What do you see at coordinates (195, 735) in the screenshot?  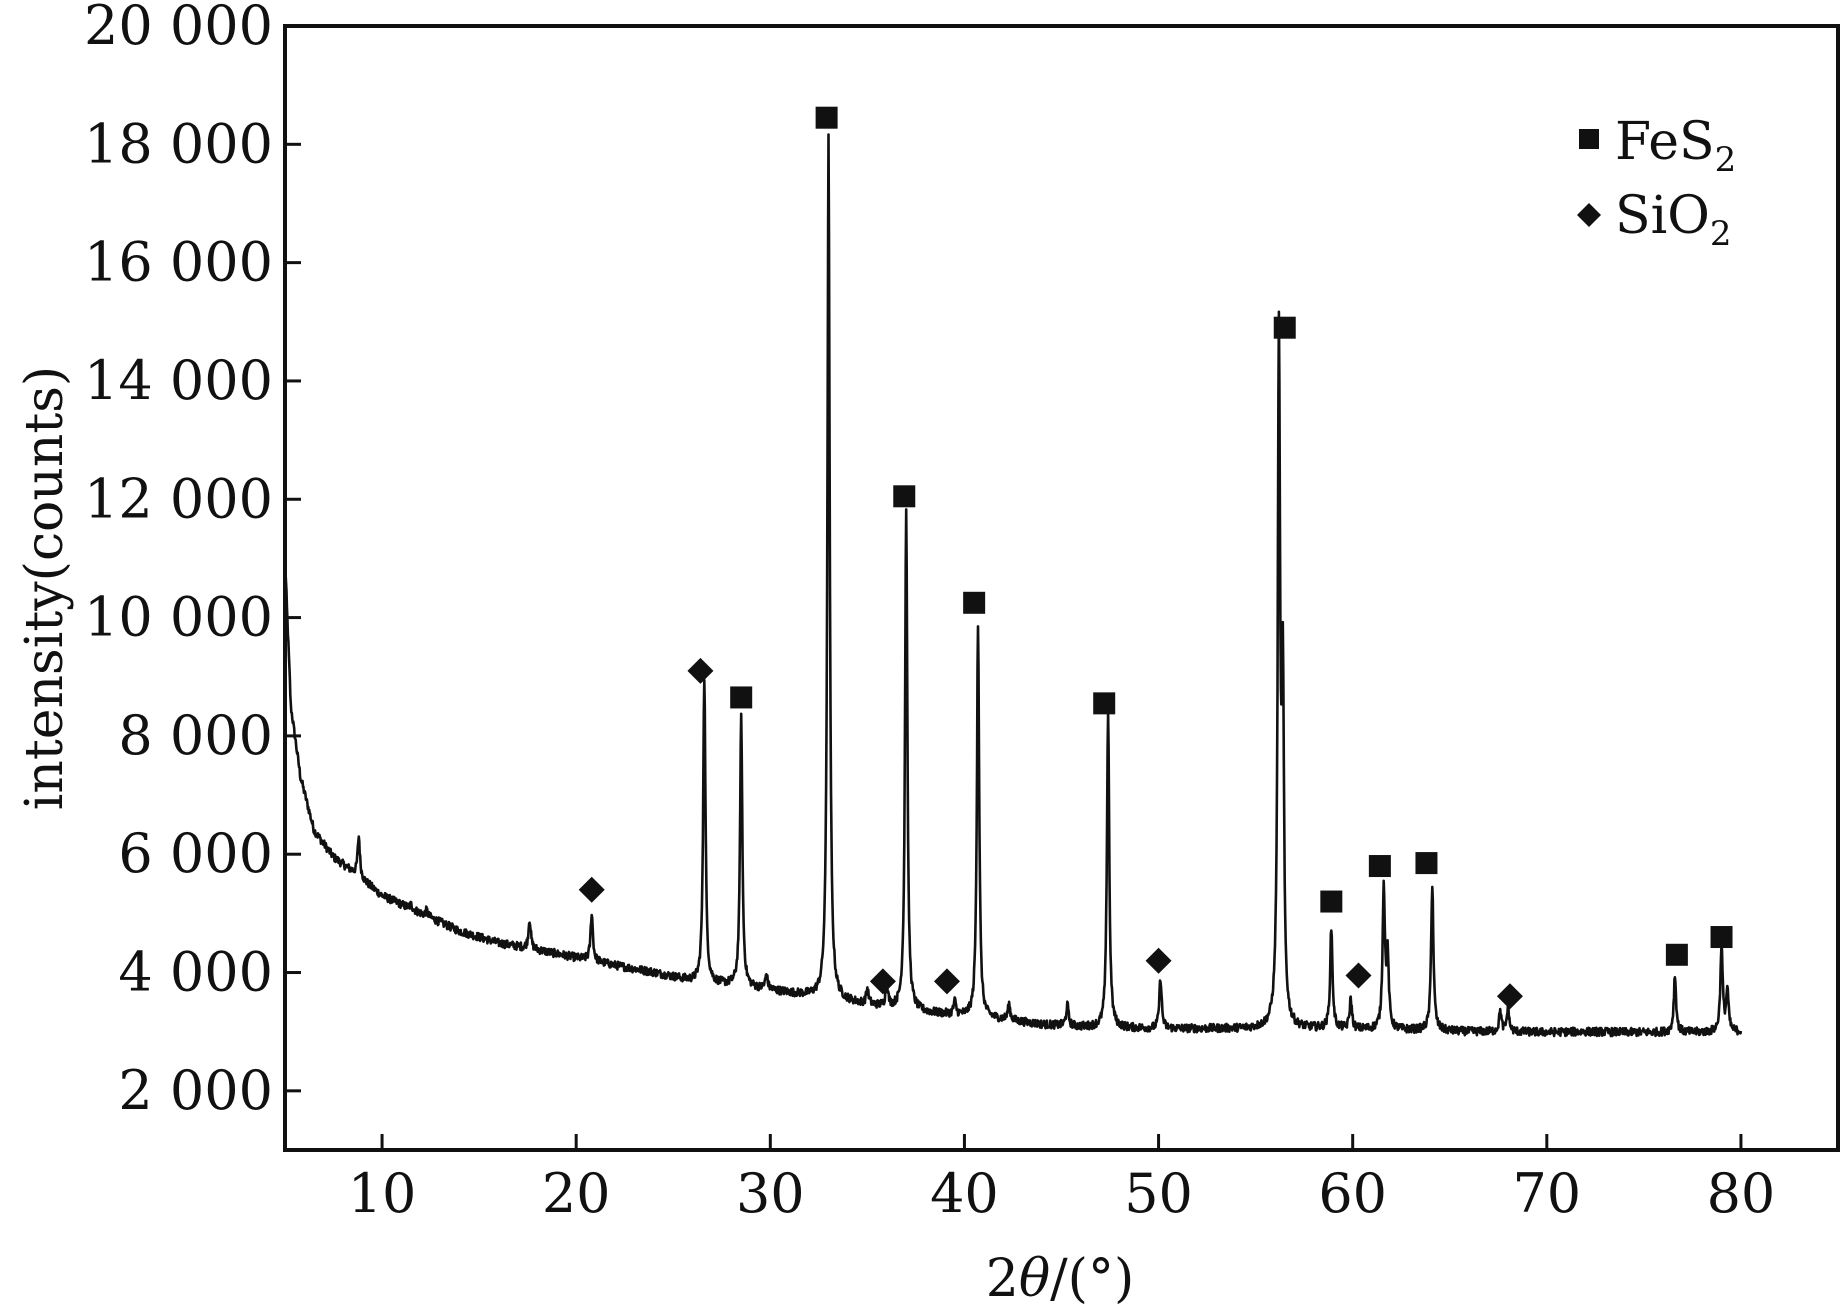 I see `y-tick-label-3: 8 000` at bounding box center [195, 735].